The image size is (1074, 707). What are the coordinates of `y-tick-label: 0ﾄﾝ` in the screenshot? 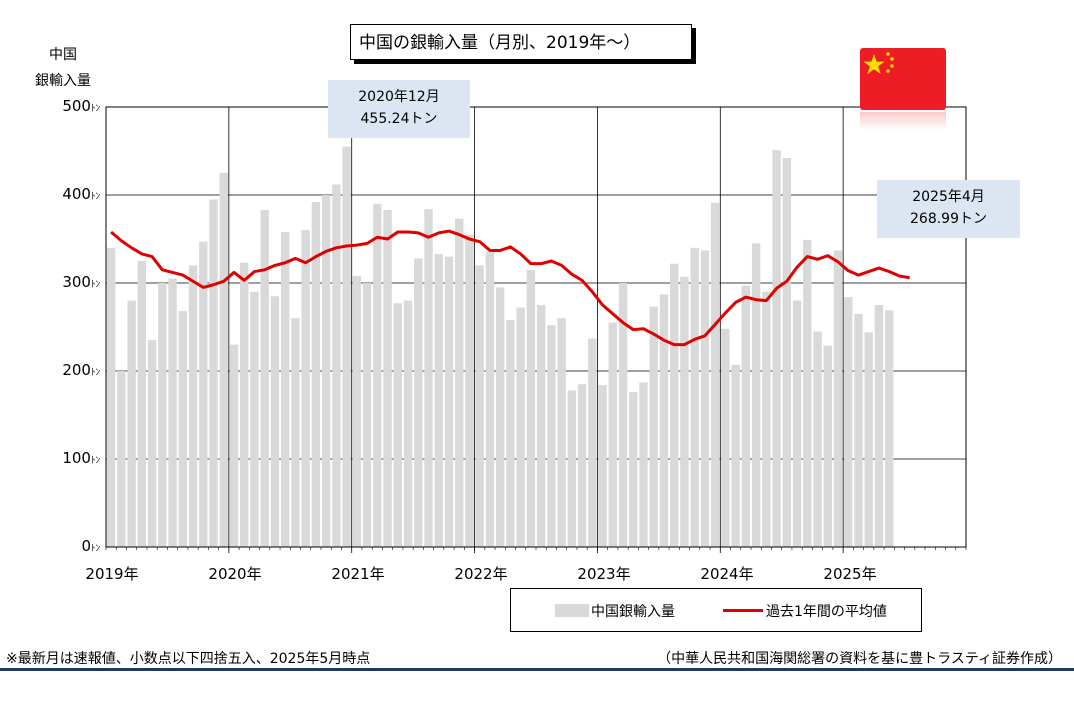 It's located at (65, 546).